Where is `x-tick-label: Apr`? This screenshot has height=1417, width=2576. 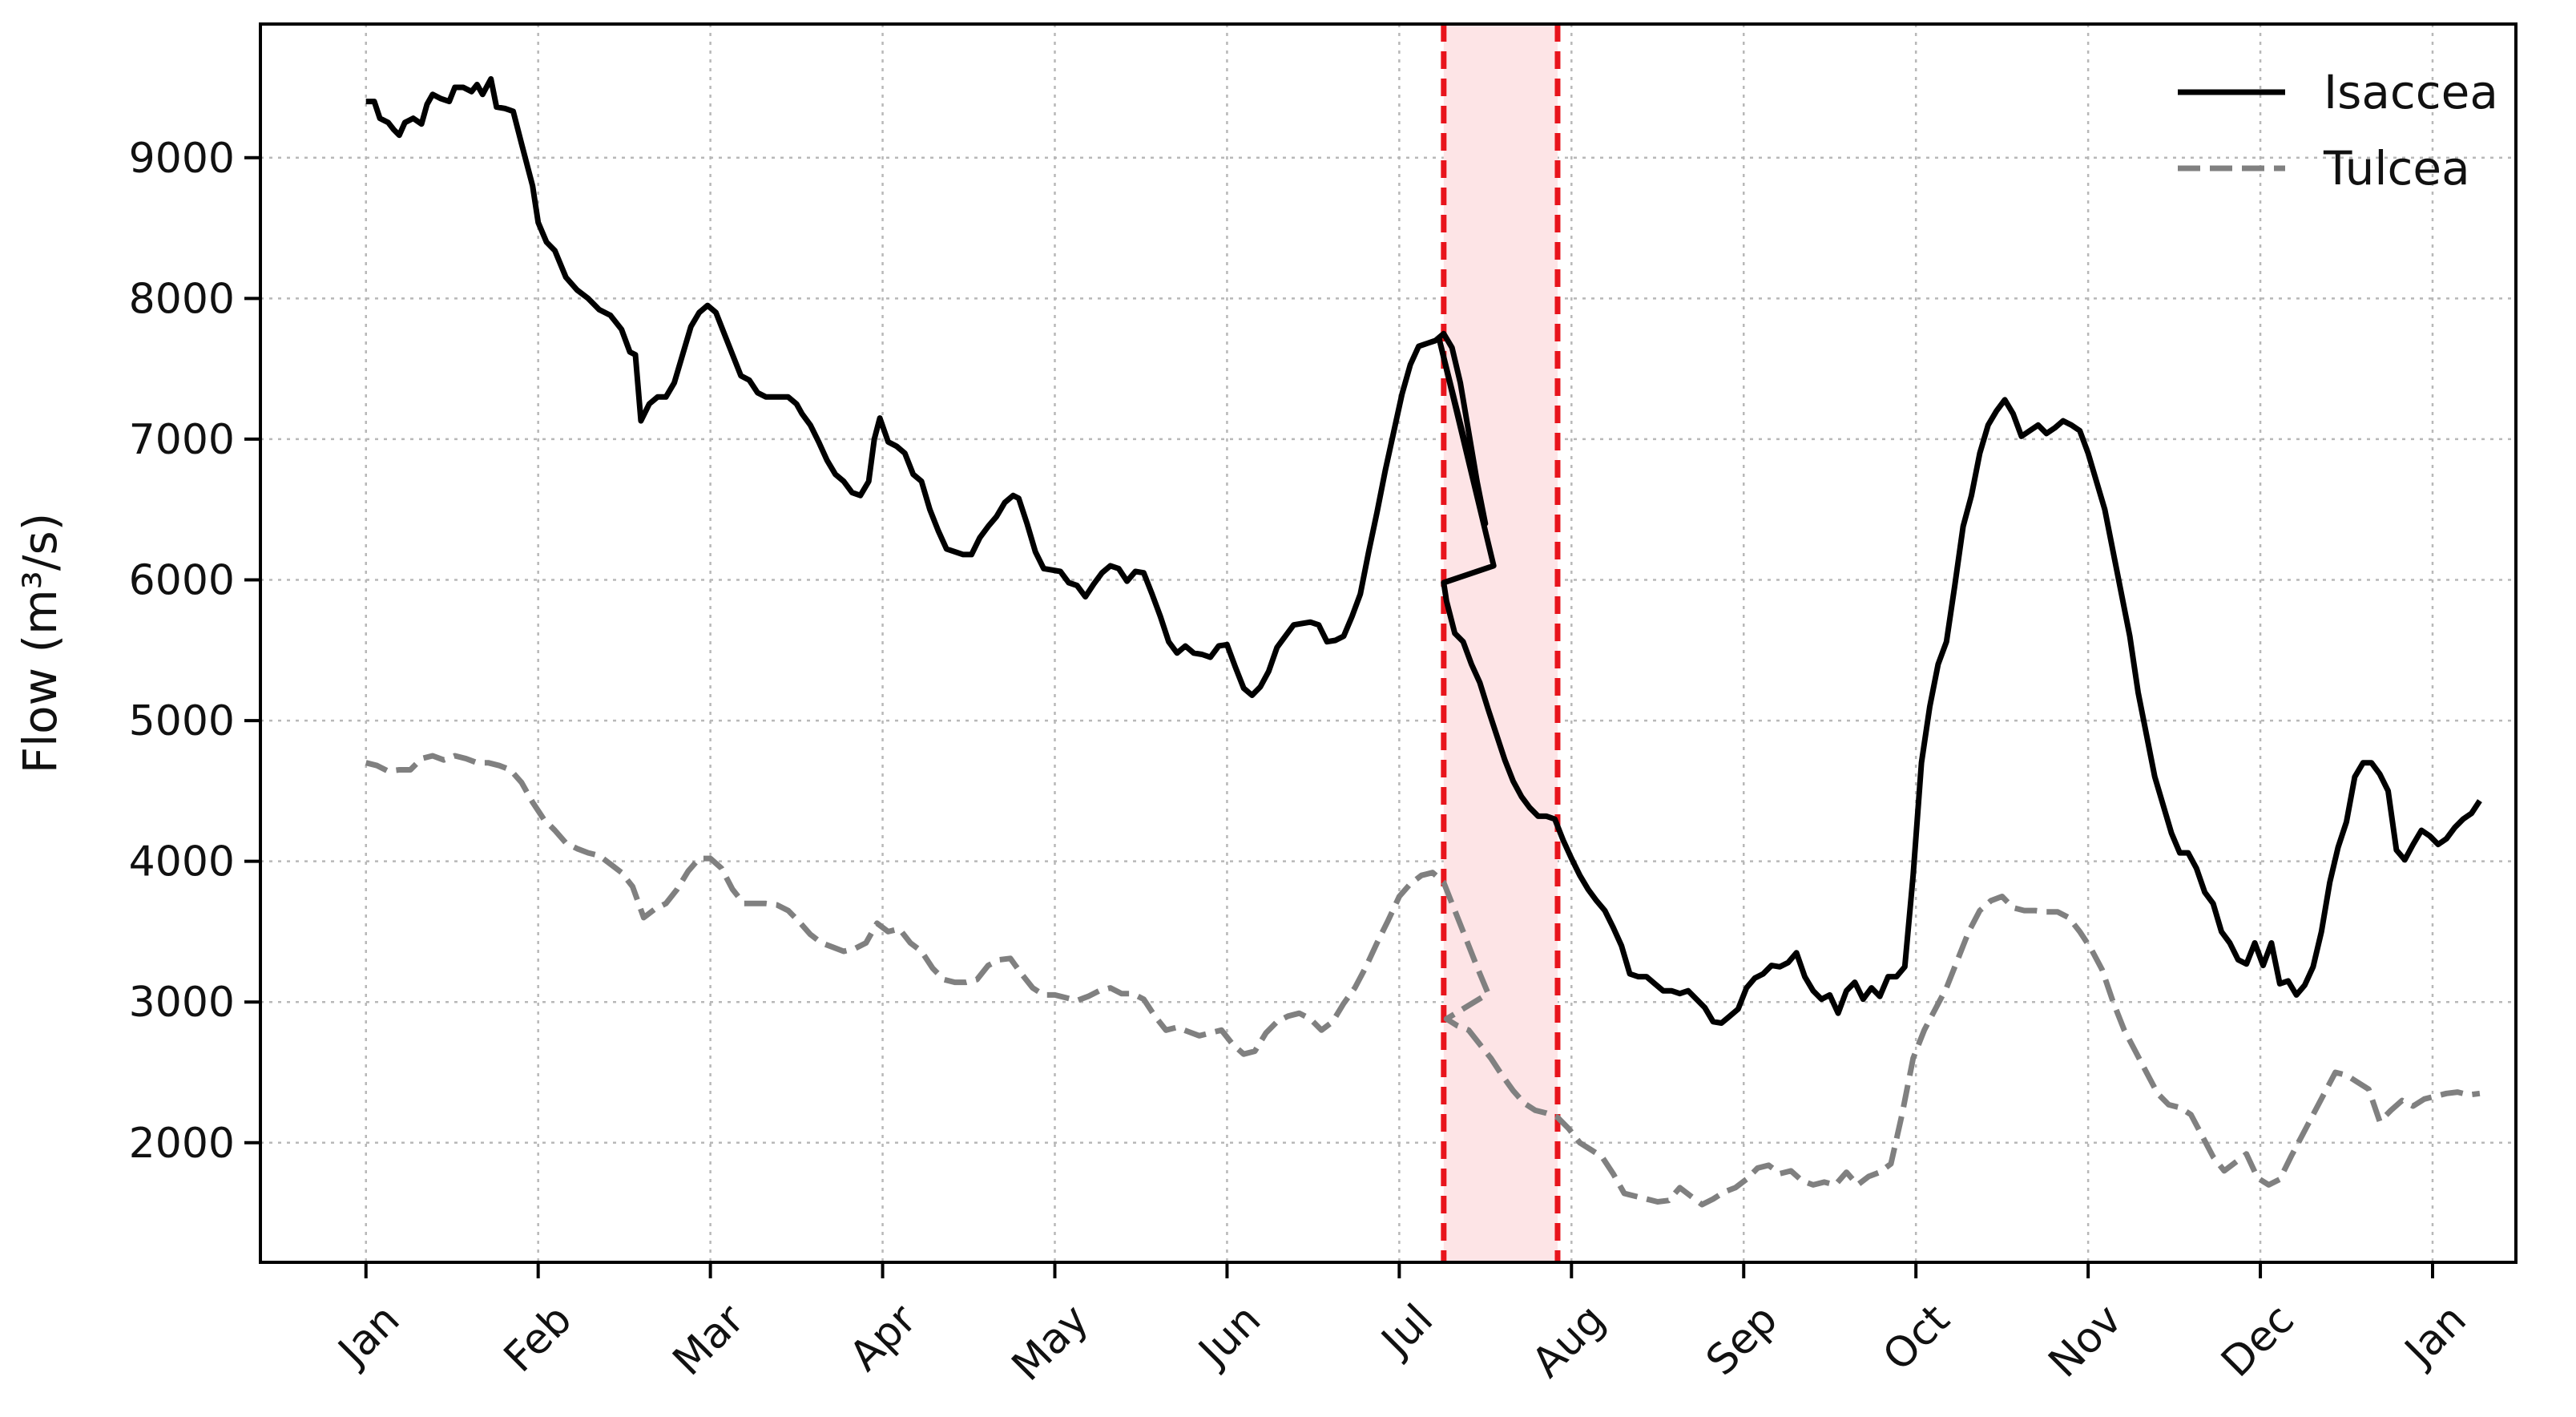 x-tick-label: Apr is located at coordinates (883, 1338).